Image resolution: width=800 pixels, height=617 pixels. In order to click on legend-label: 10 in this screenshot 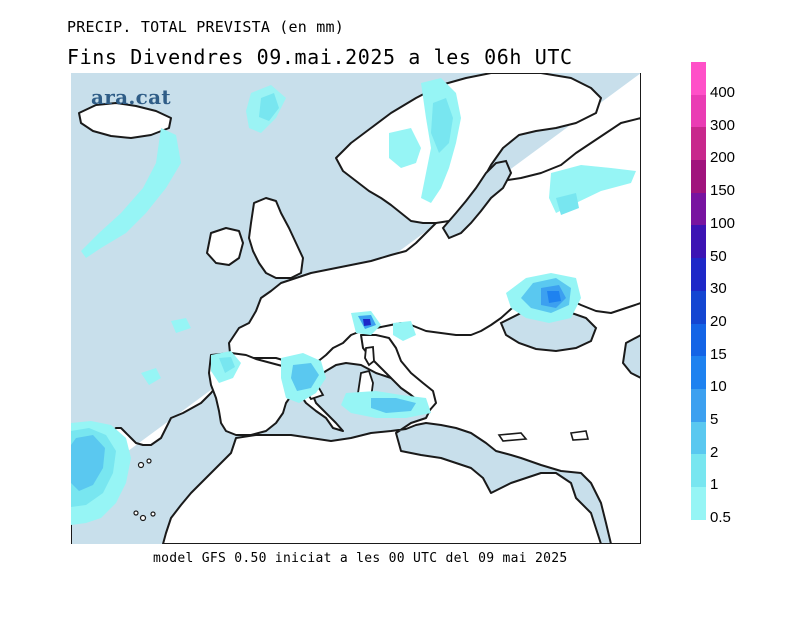, I will do `click(718, 387)`.